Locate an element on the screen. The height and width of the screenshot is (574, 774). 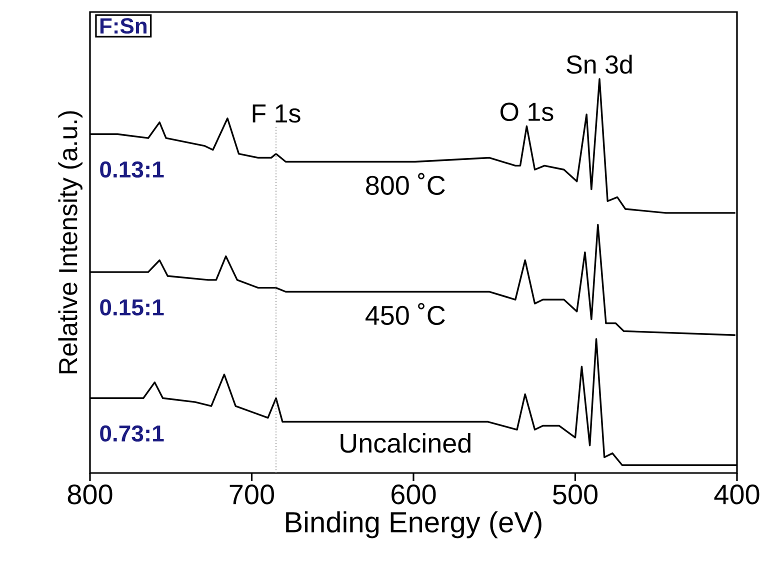
annotation: 0.15:1 is located at coordinates (132, 307).